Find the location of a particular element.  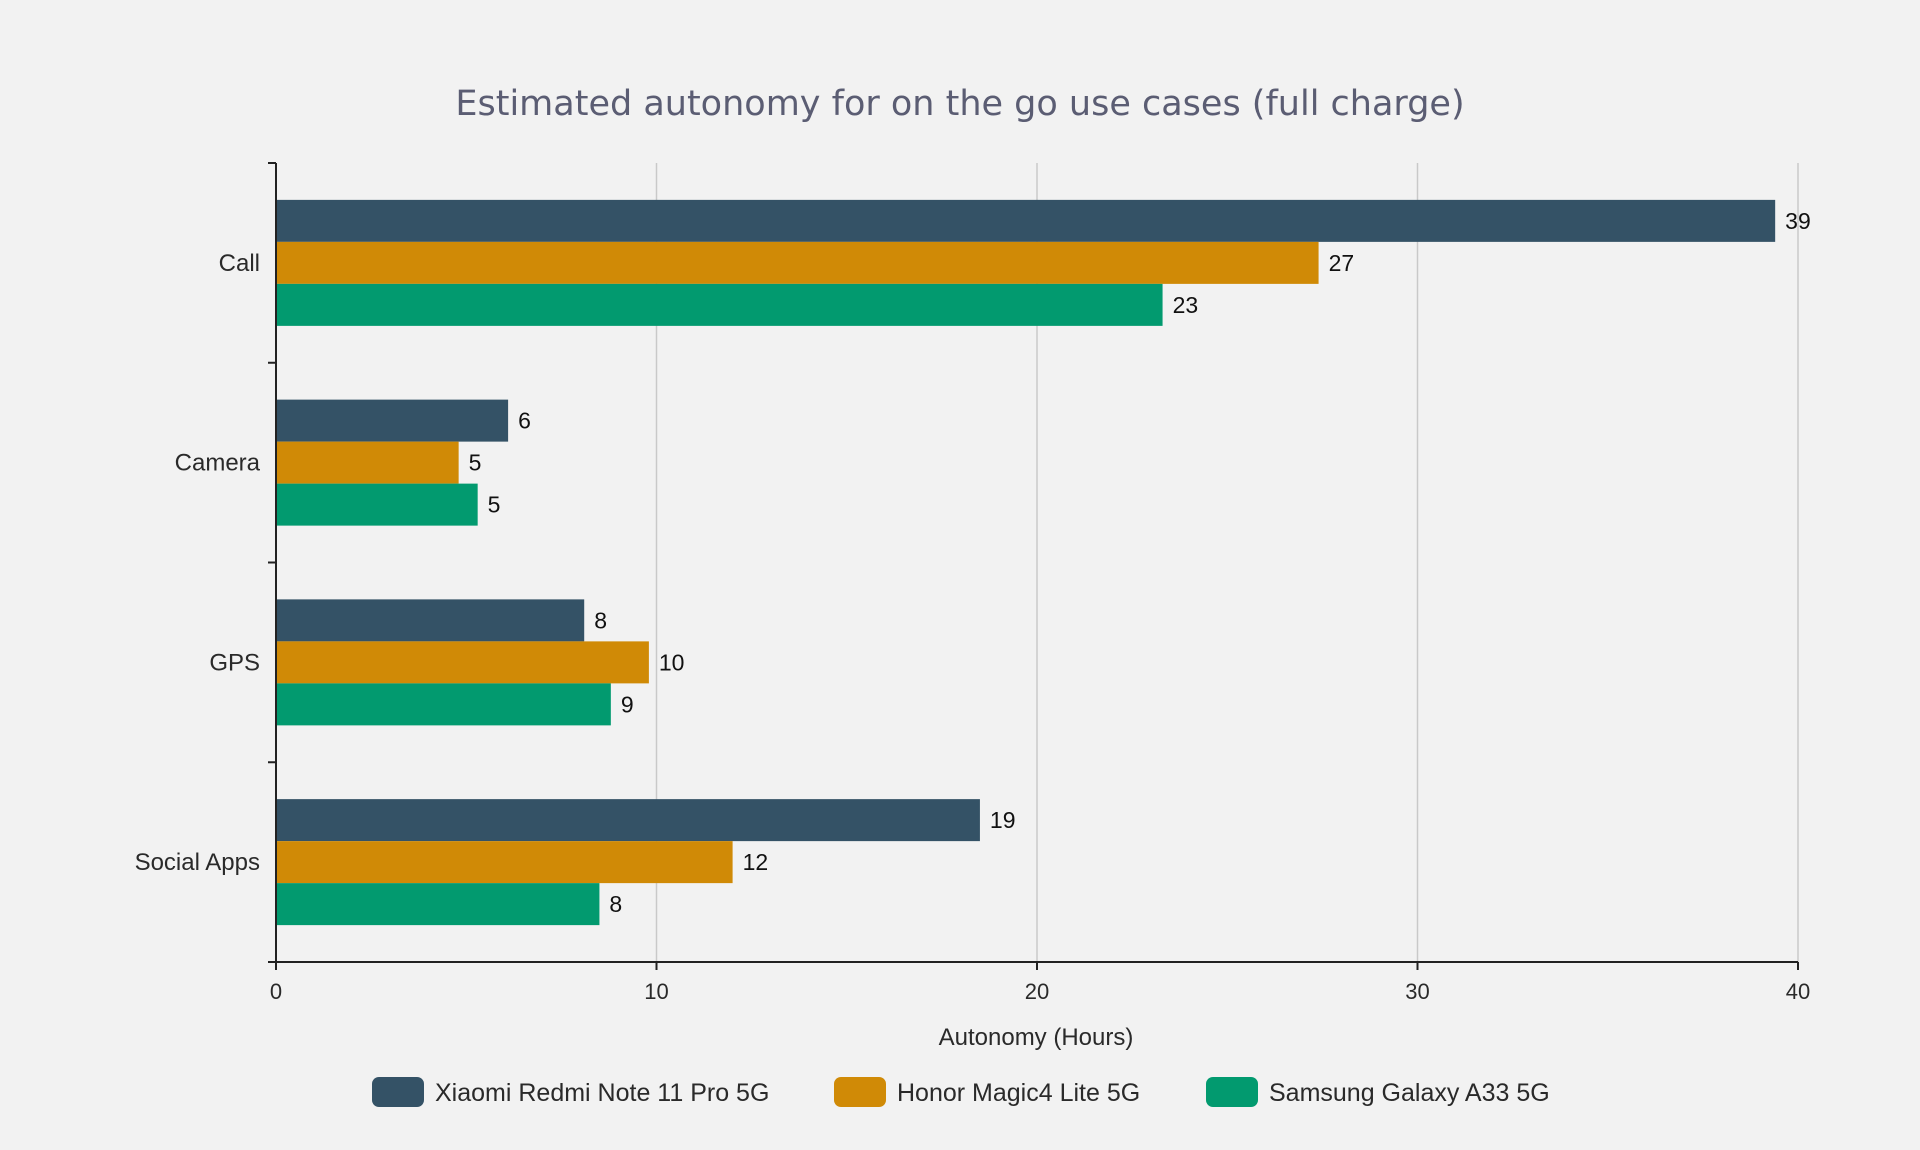

x-axis-title: Autonomy (Hours) is located at coordinates (1036, 1037).